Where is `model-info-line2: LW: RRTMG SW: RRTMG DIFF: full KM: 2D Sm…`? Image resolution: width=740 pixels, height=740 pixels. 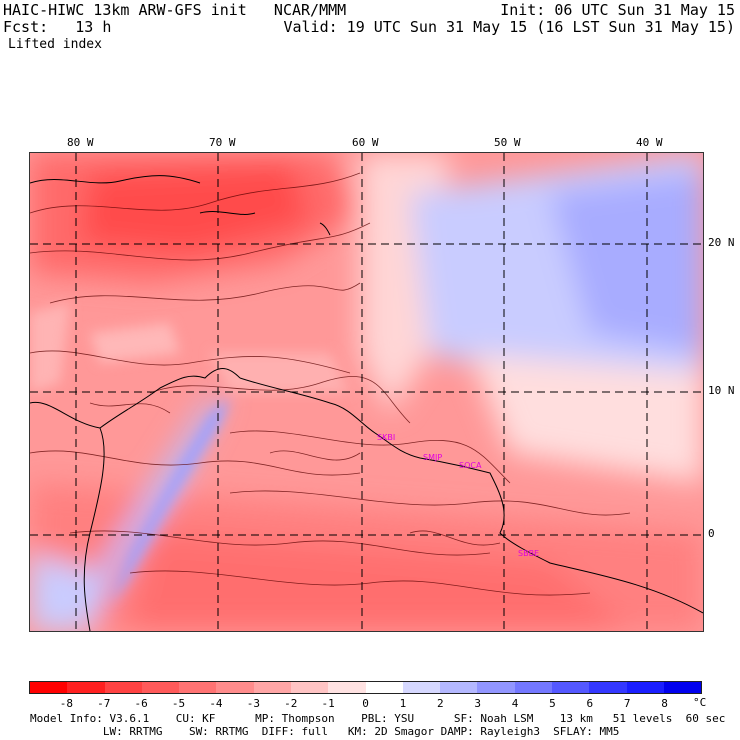 model-info-line2: LW: RRTMG SW: RRTMG DIFF: full KM: 2D Sm… is located at coordinates (325, 731).